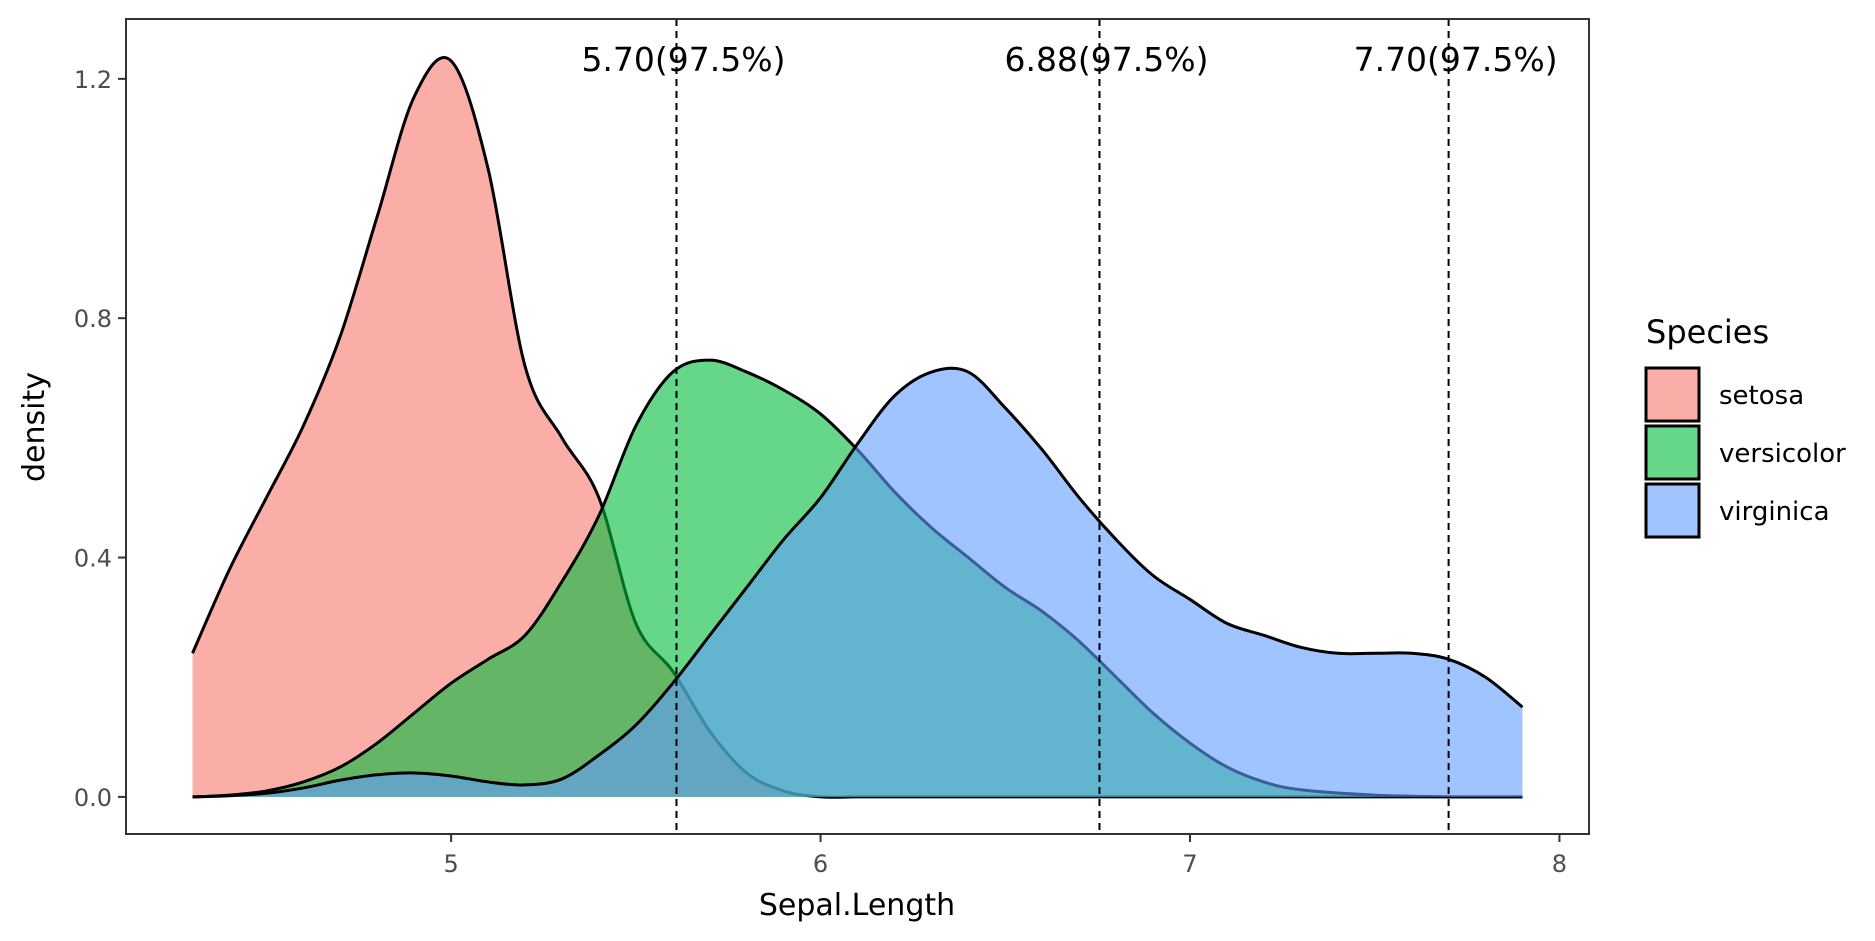  I want to click on y-axis-title: density, so click(34, 427).